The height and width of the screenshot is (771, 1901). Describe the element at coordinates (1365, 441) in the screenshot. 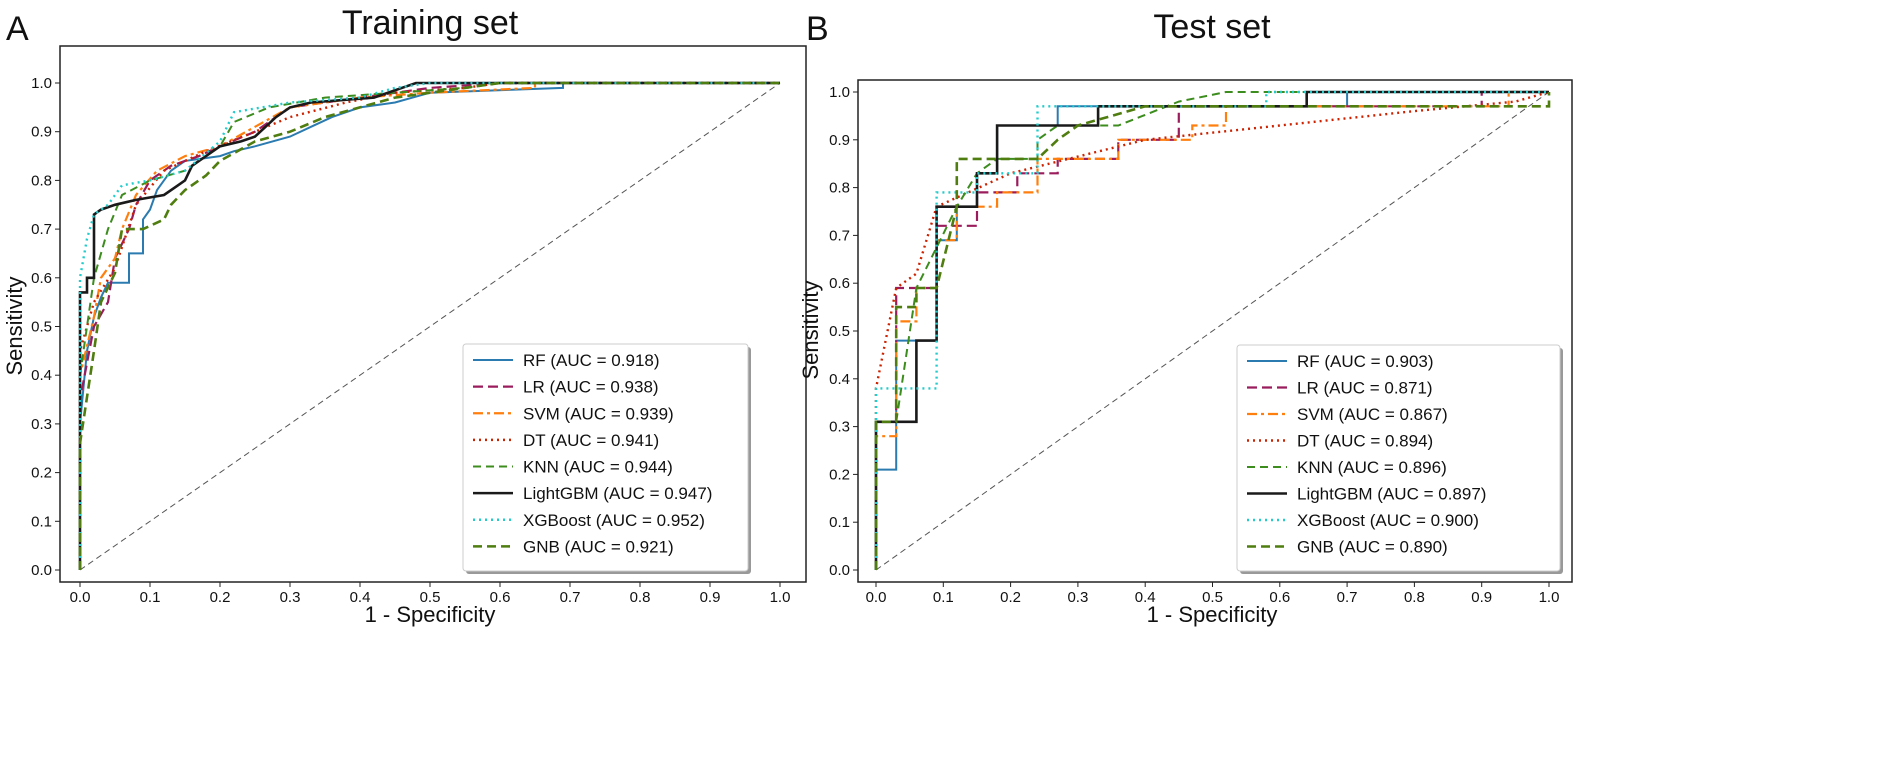

I see `legend-label-dt: DT (AUC = 0.894)` at that location.